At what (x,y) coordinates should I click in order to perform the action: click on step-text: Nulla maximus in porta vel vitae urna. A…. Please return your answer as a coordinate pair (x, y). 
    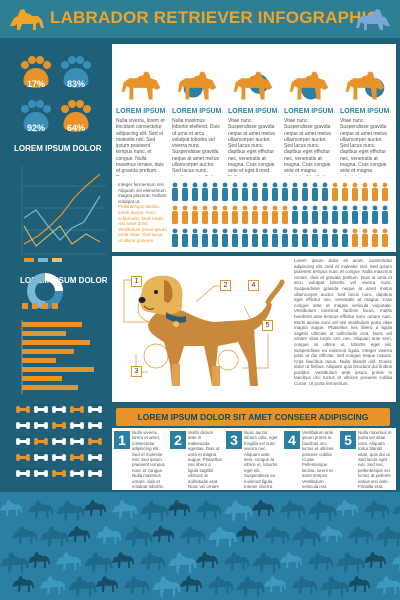
    Looking at the image, I should click on (375, 459).